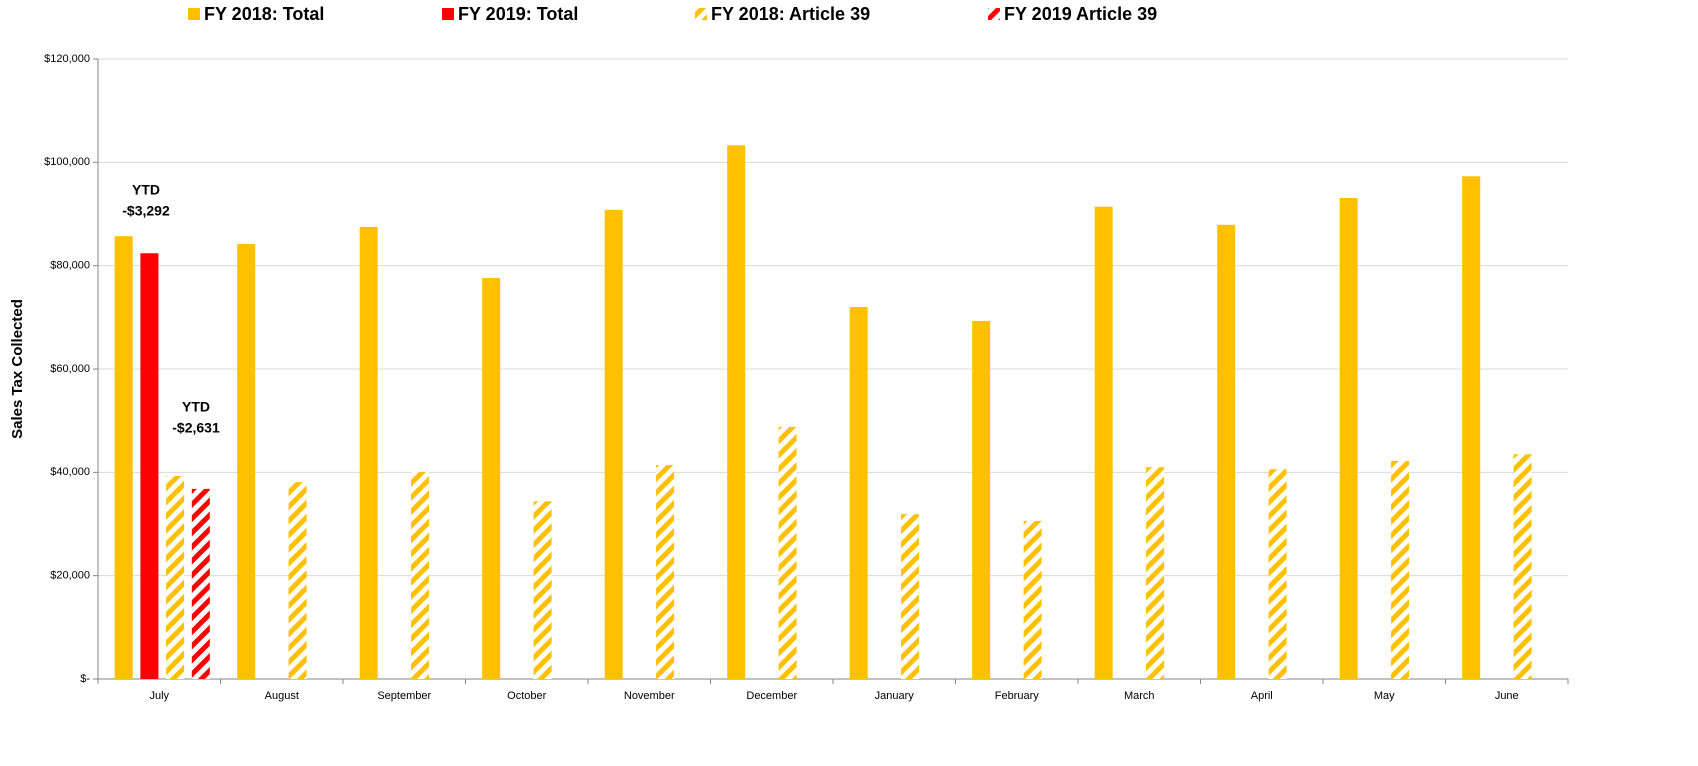 This screenshot has width=1698, height=766. I want to click on x-tick-label: December, so click(771, 696).